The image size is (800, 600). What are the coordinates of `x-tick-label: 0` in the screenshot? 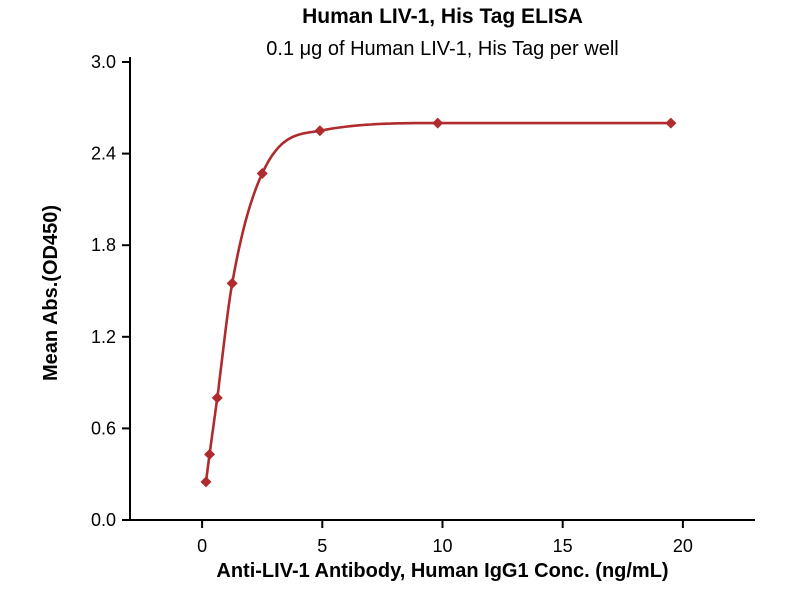 It's located at (202, 546).